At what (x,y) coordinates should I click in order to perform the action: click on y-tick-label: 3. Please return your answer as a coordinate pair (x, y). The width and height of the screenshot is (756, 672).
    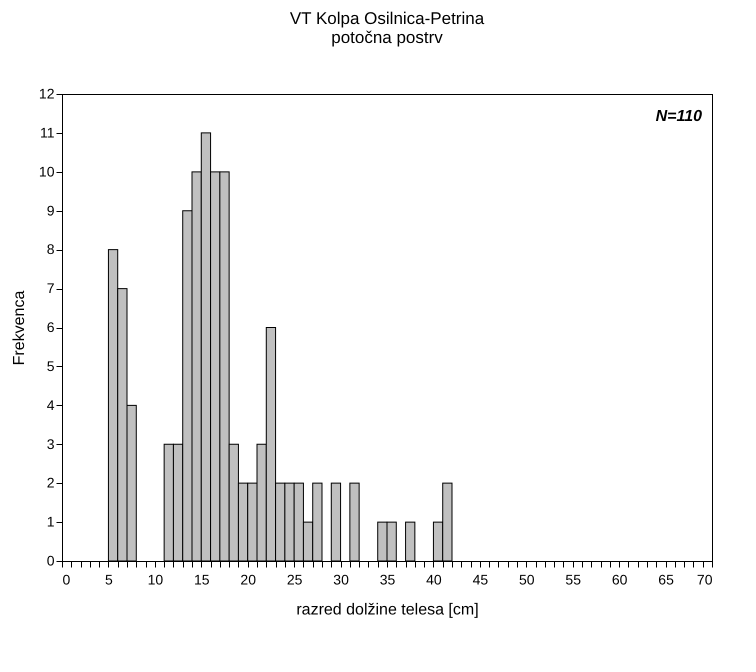
    Looking at the image, I should click on (50, 444).